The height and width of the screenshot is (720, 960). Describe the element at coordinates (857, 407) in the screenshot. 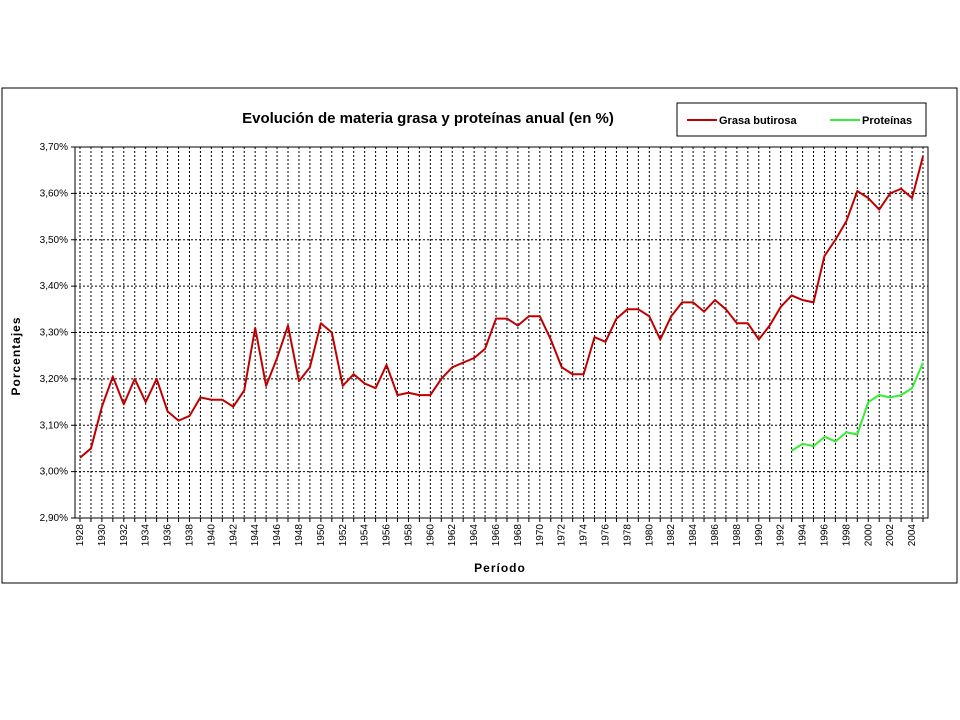

I see `series-line` at that location.